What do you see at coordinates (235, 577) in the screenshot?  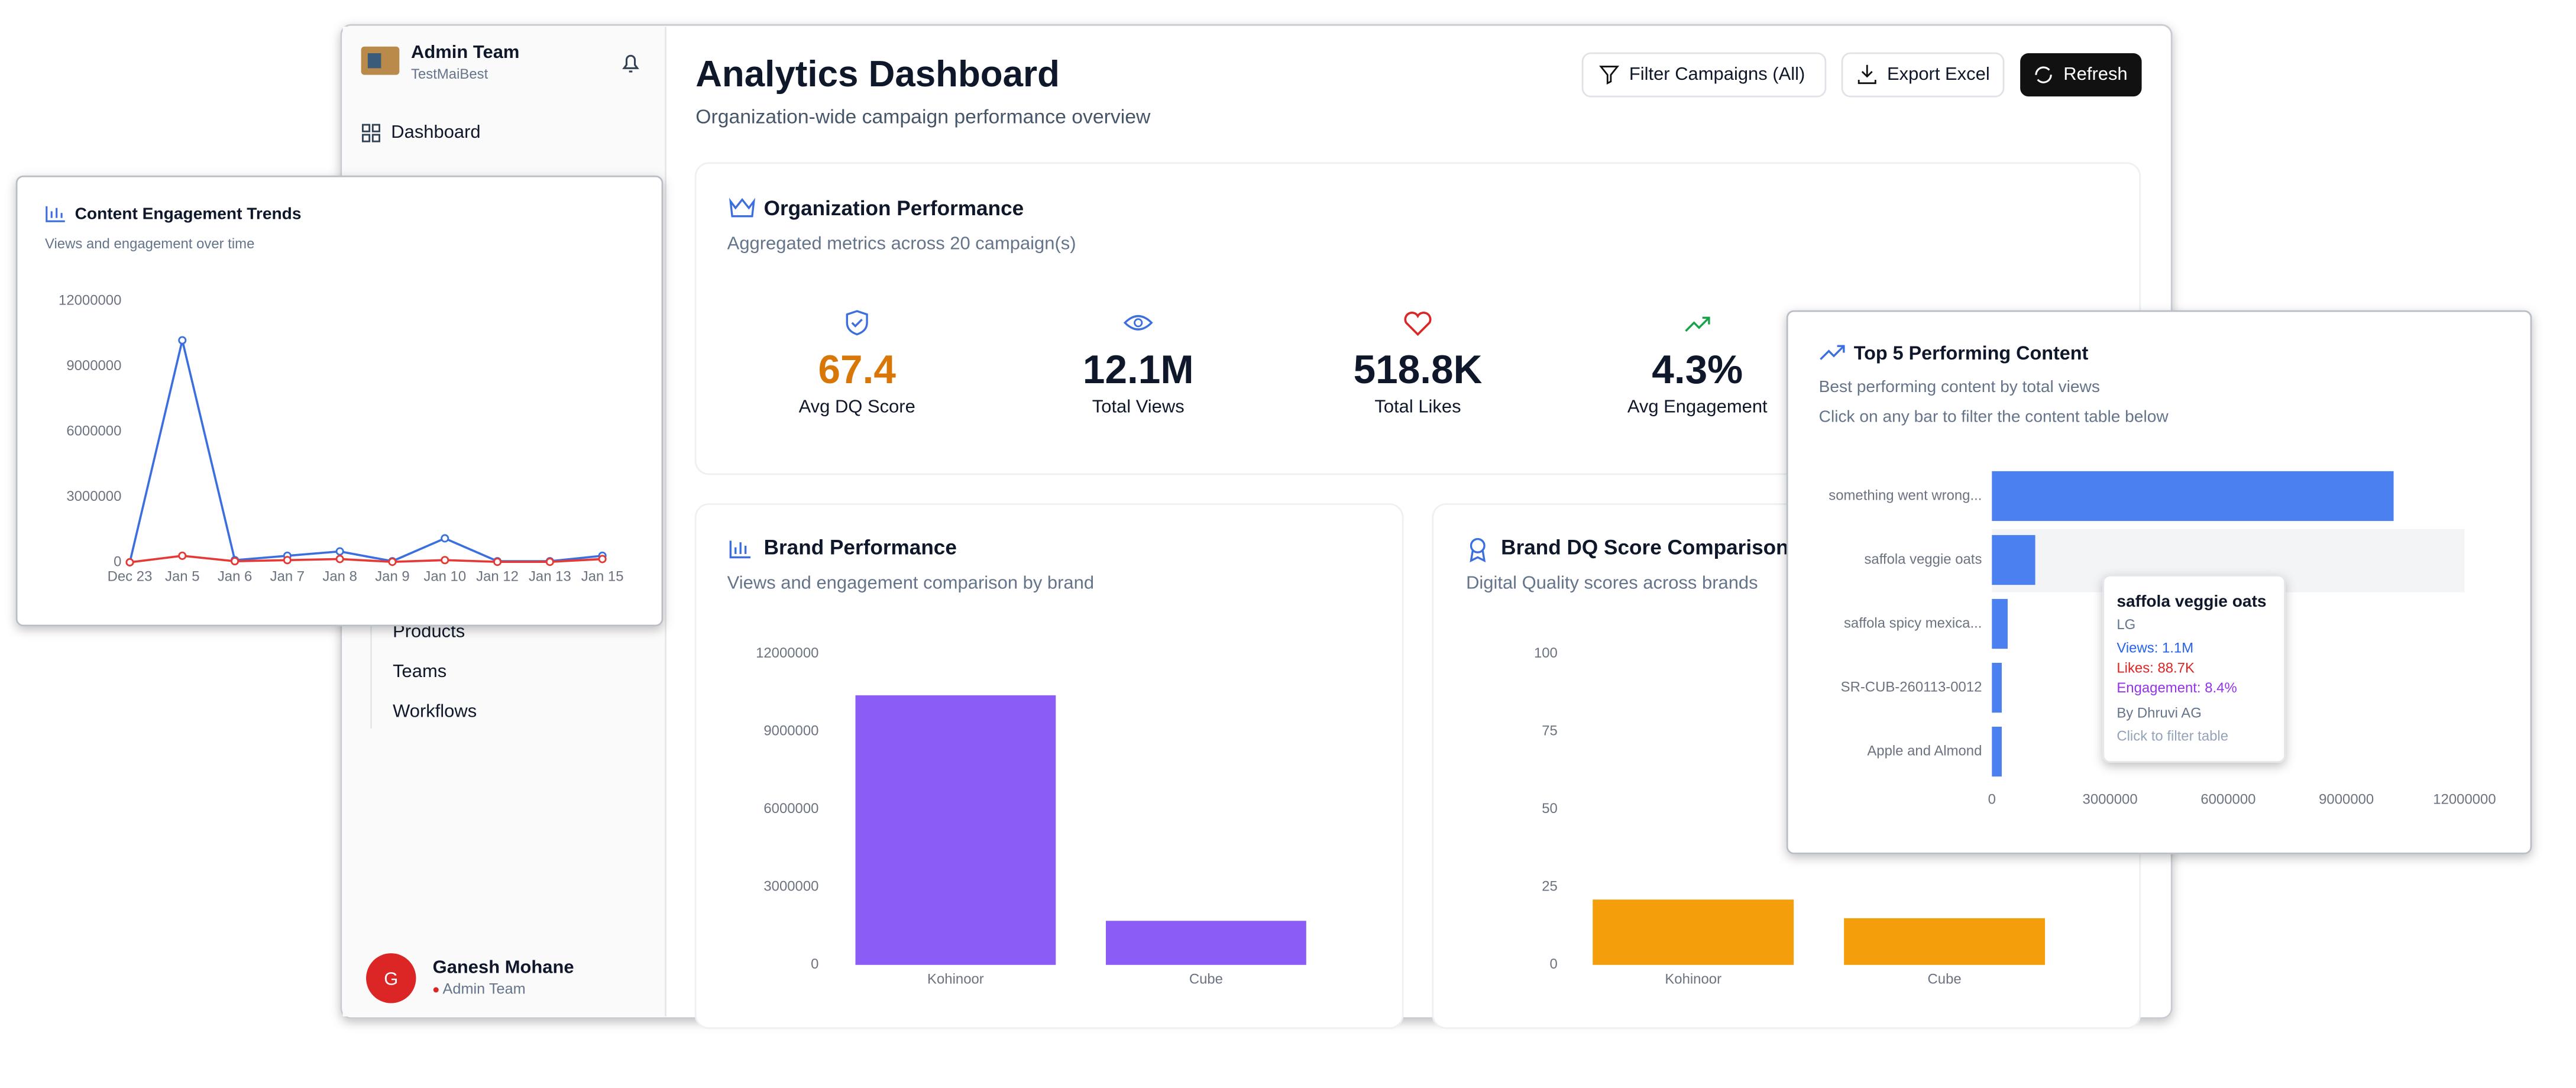 I see `x-tick-label: Jan 6` at bounding box center [235, 577].